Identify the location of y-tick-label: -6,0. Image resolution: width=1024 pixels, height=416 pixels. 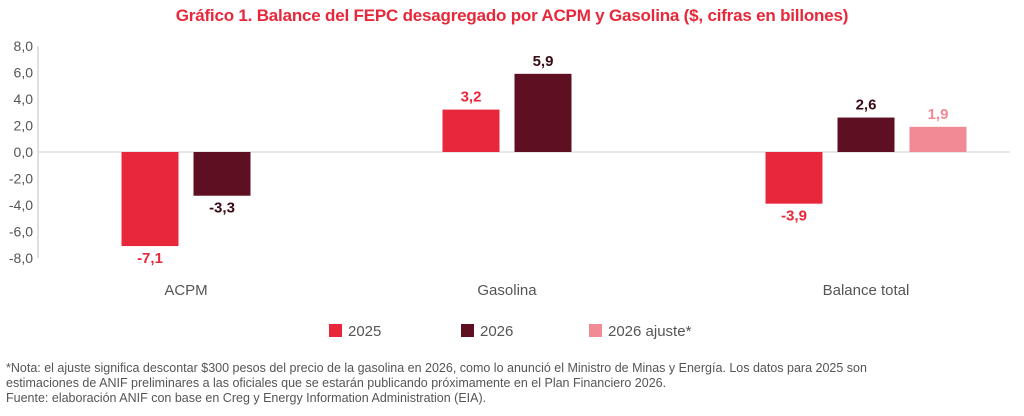
(21, 232).